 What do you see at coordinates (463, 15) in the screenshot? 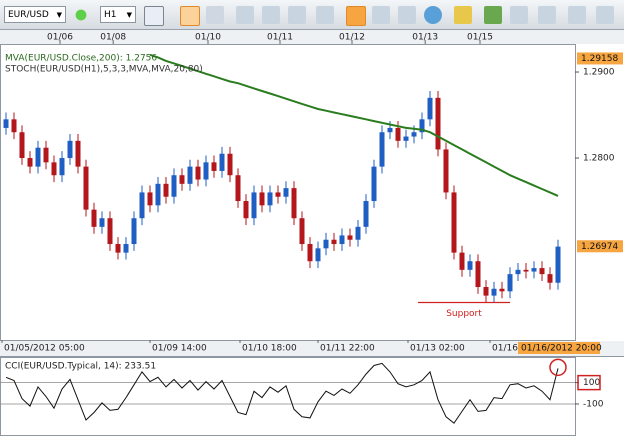
I see `ruler-button` at bounding box center [463, 15].